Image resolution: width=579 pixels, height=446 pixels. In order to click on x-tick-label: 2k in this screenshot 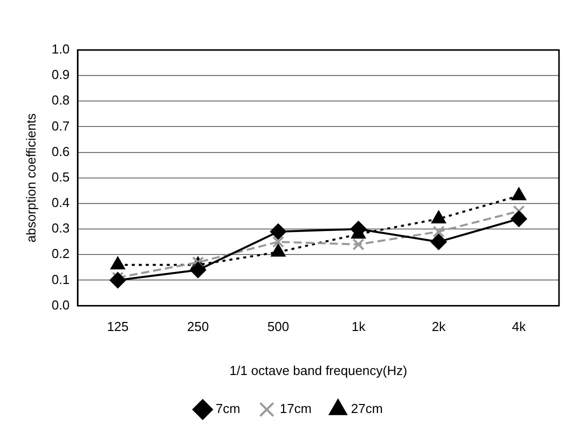, I will do `click(439, 326)`.